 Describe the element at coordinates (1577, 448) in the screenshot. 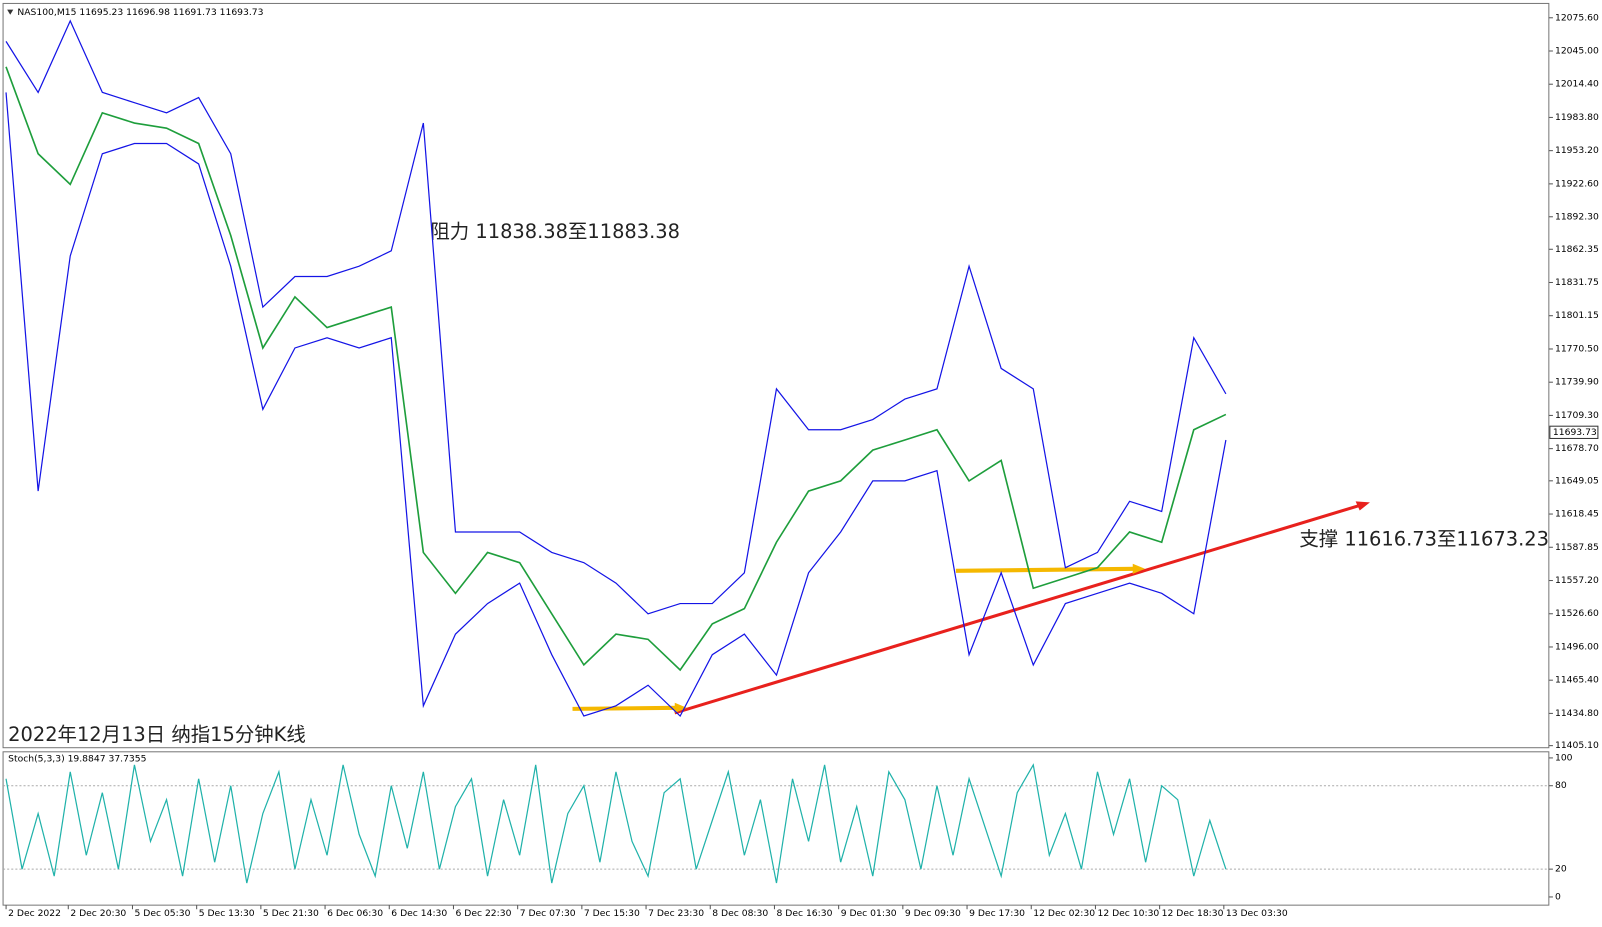

I see `y-tick-label: 11678.70` at that location.